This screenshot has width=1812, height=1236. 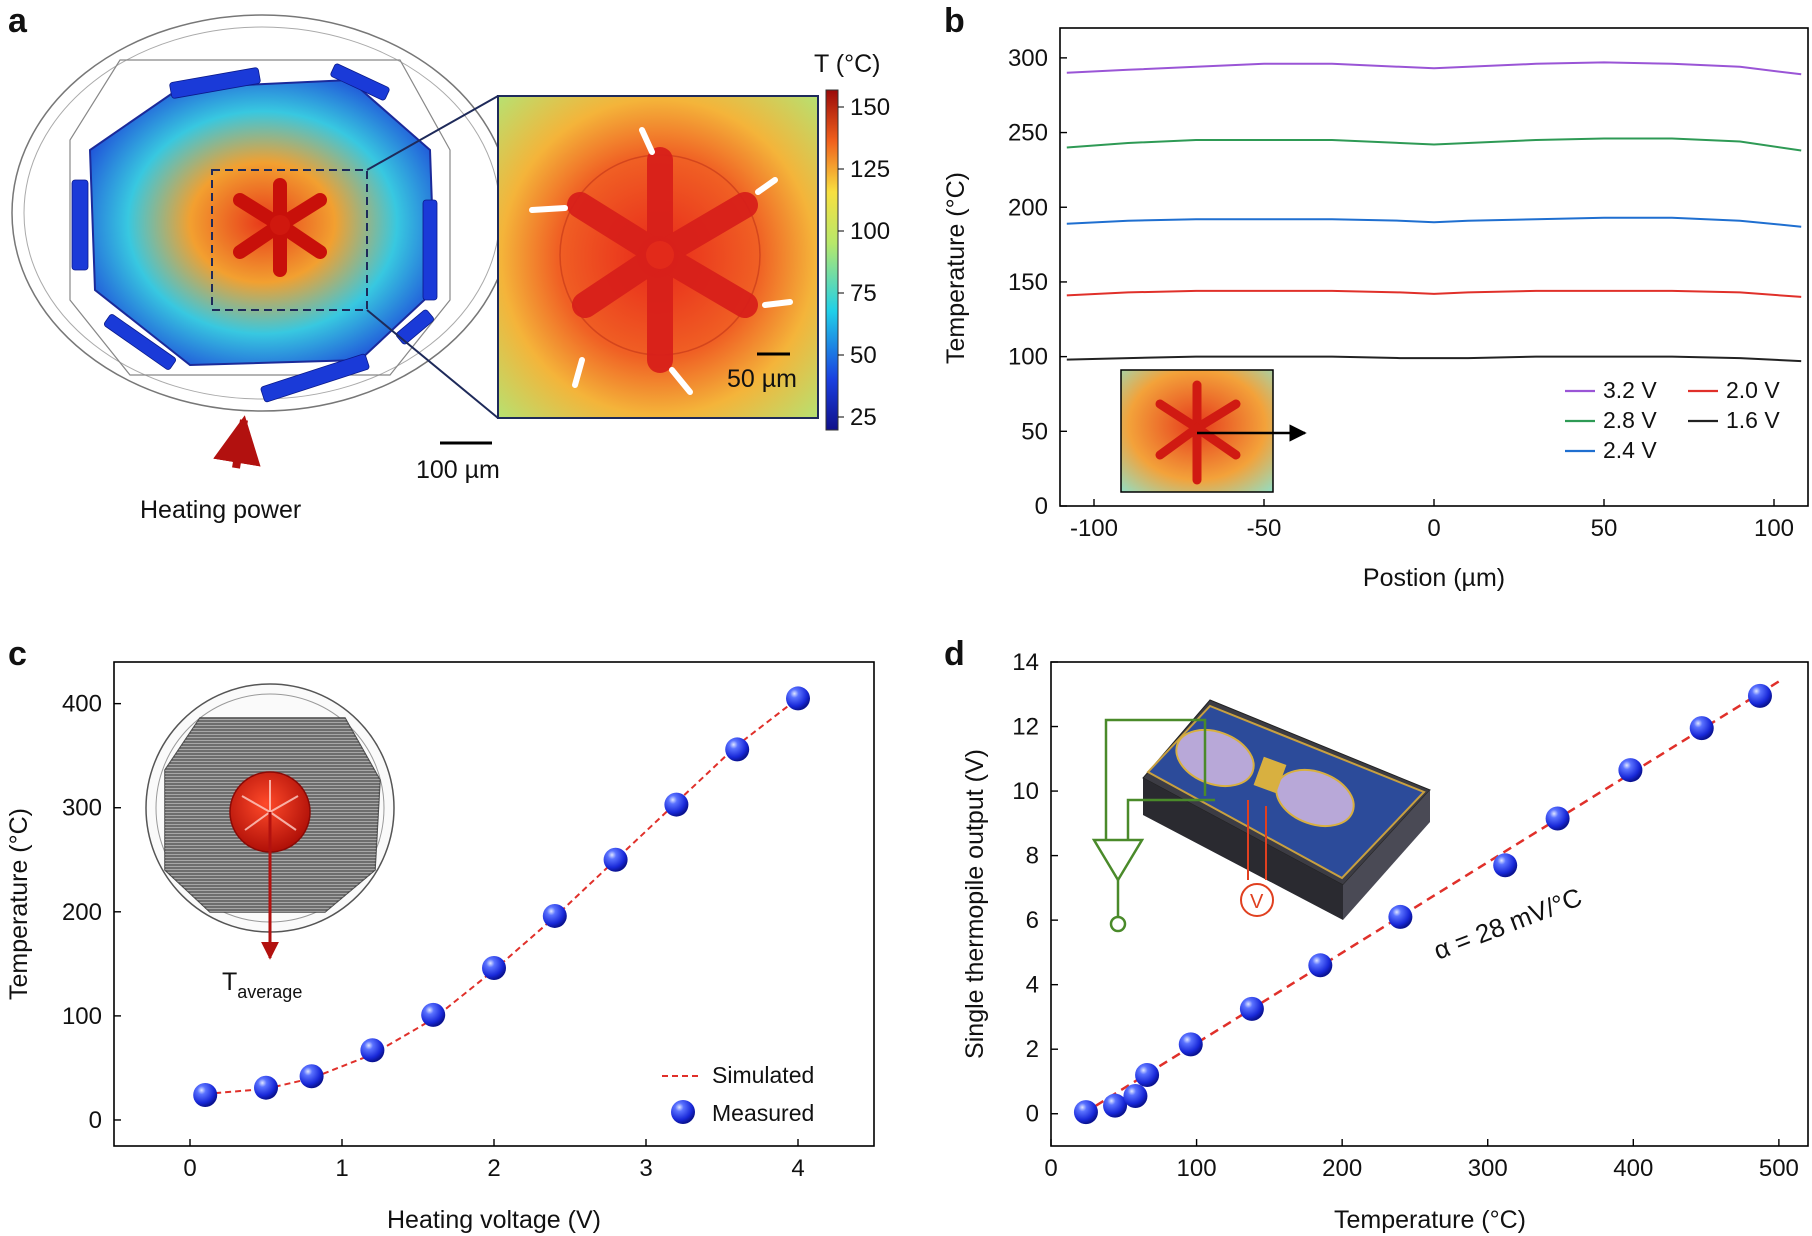 I want to click on colorbar-tick: 150, so click(x=870, y=107).